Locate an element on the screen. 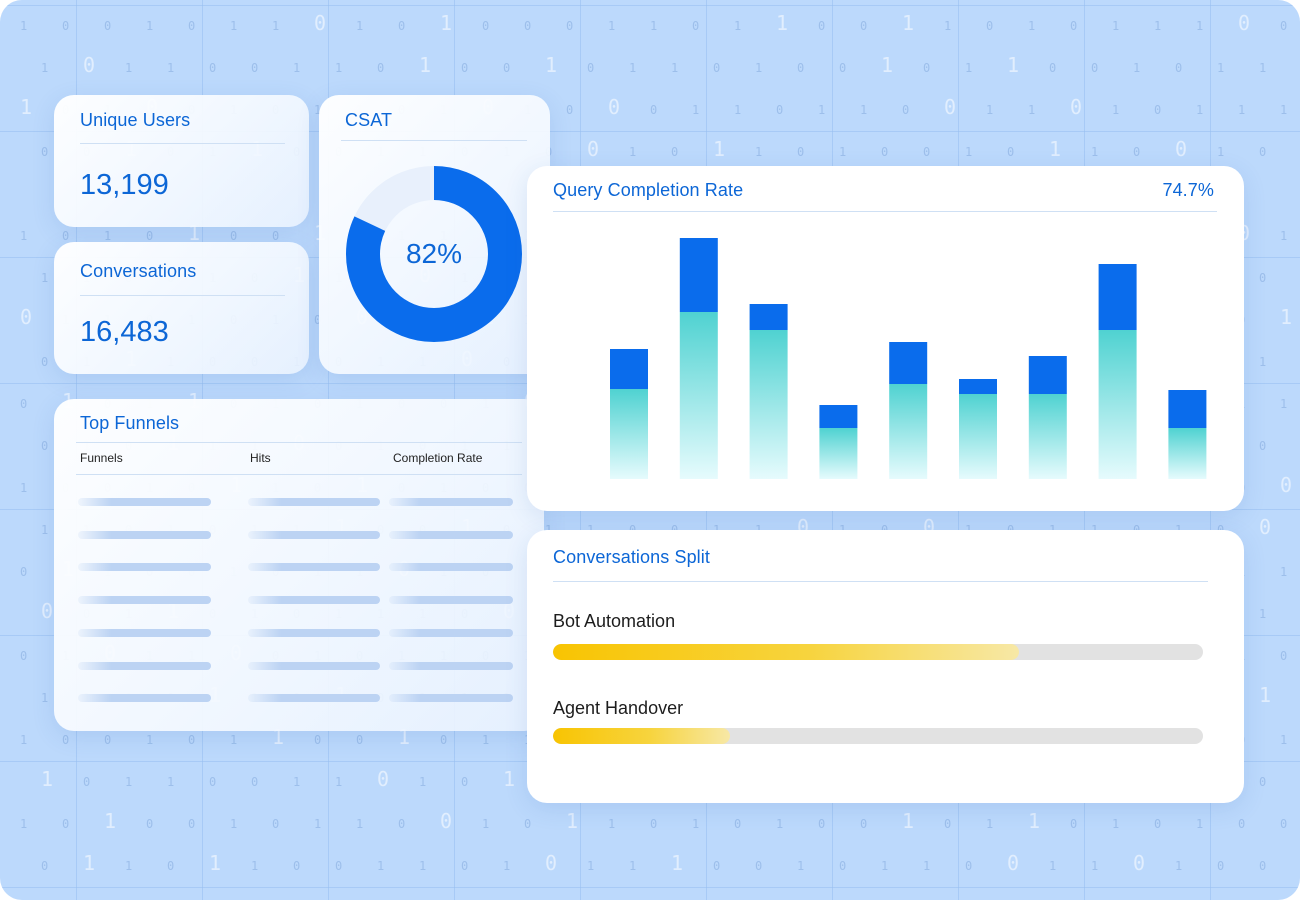 The width and height of the screenshot is (1300, 900). csat-divider is located at coordinates (434, 140).